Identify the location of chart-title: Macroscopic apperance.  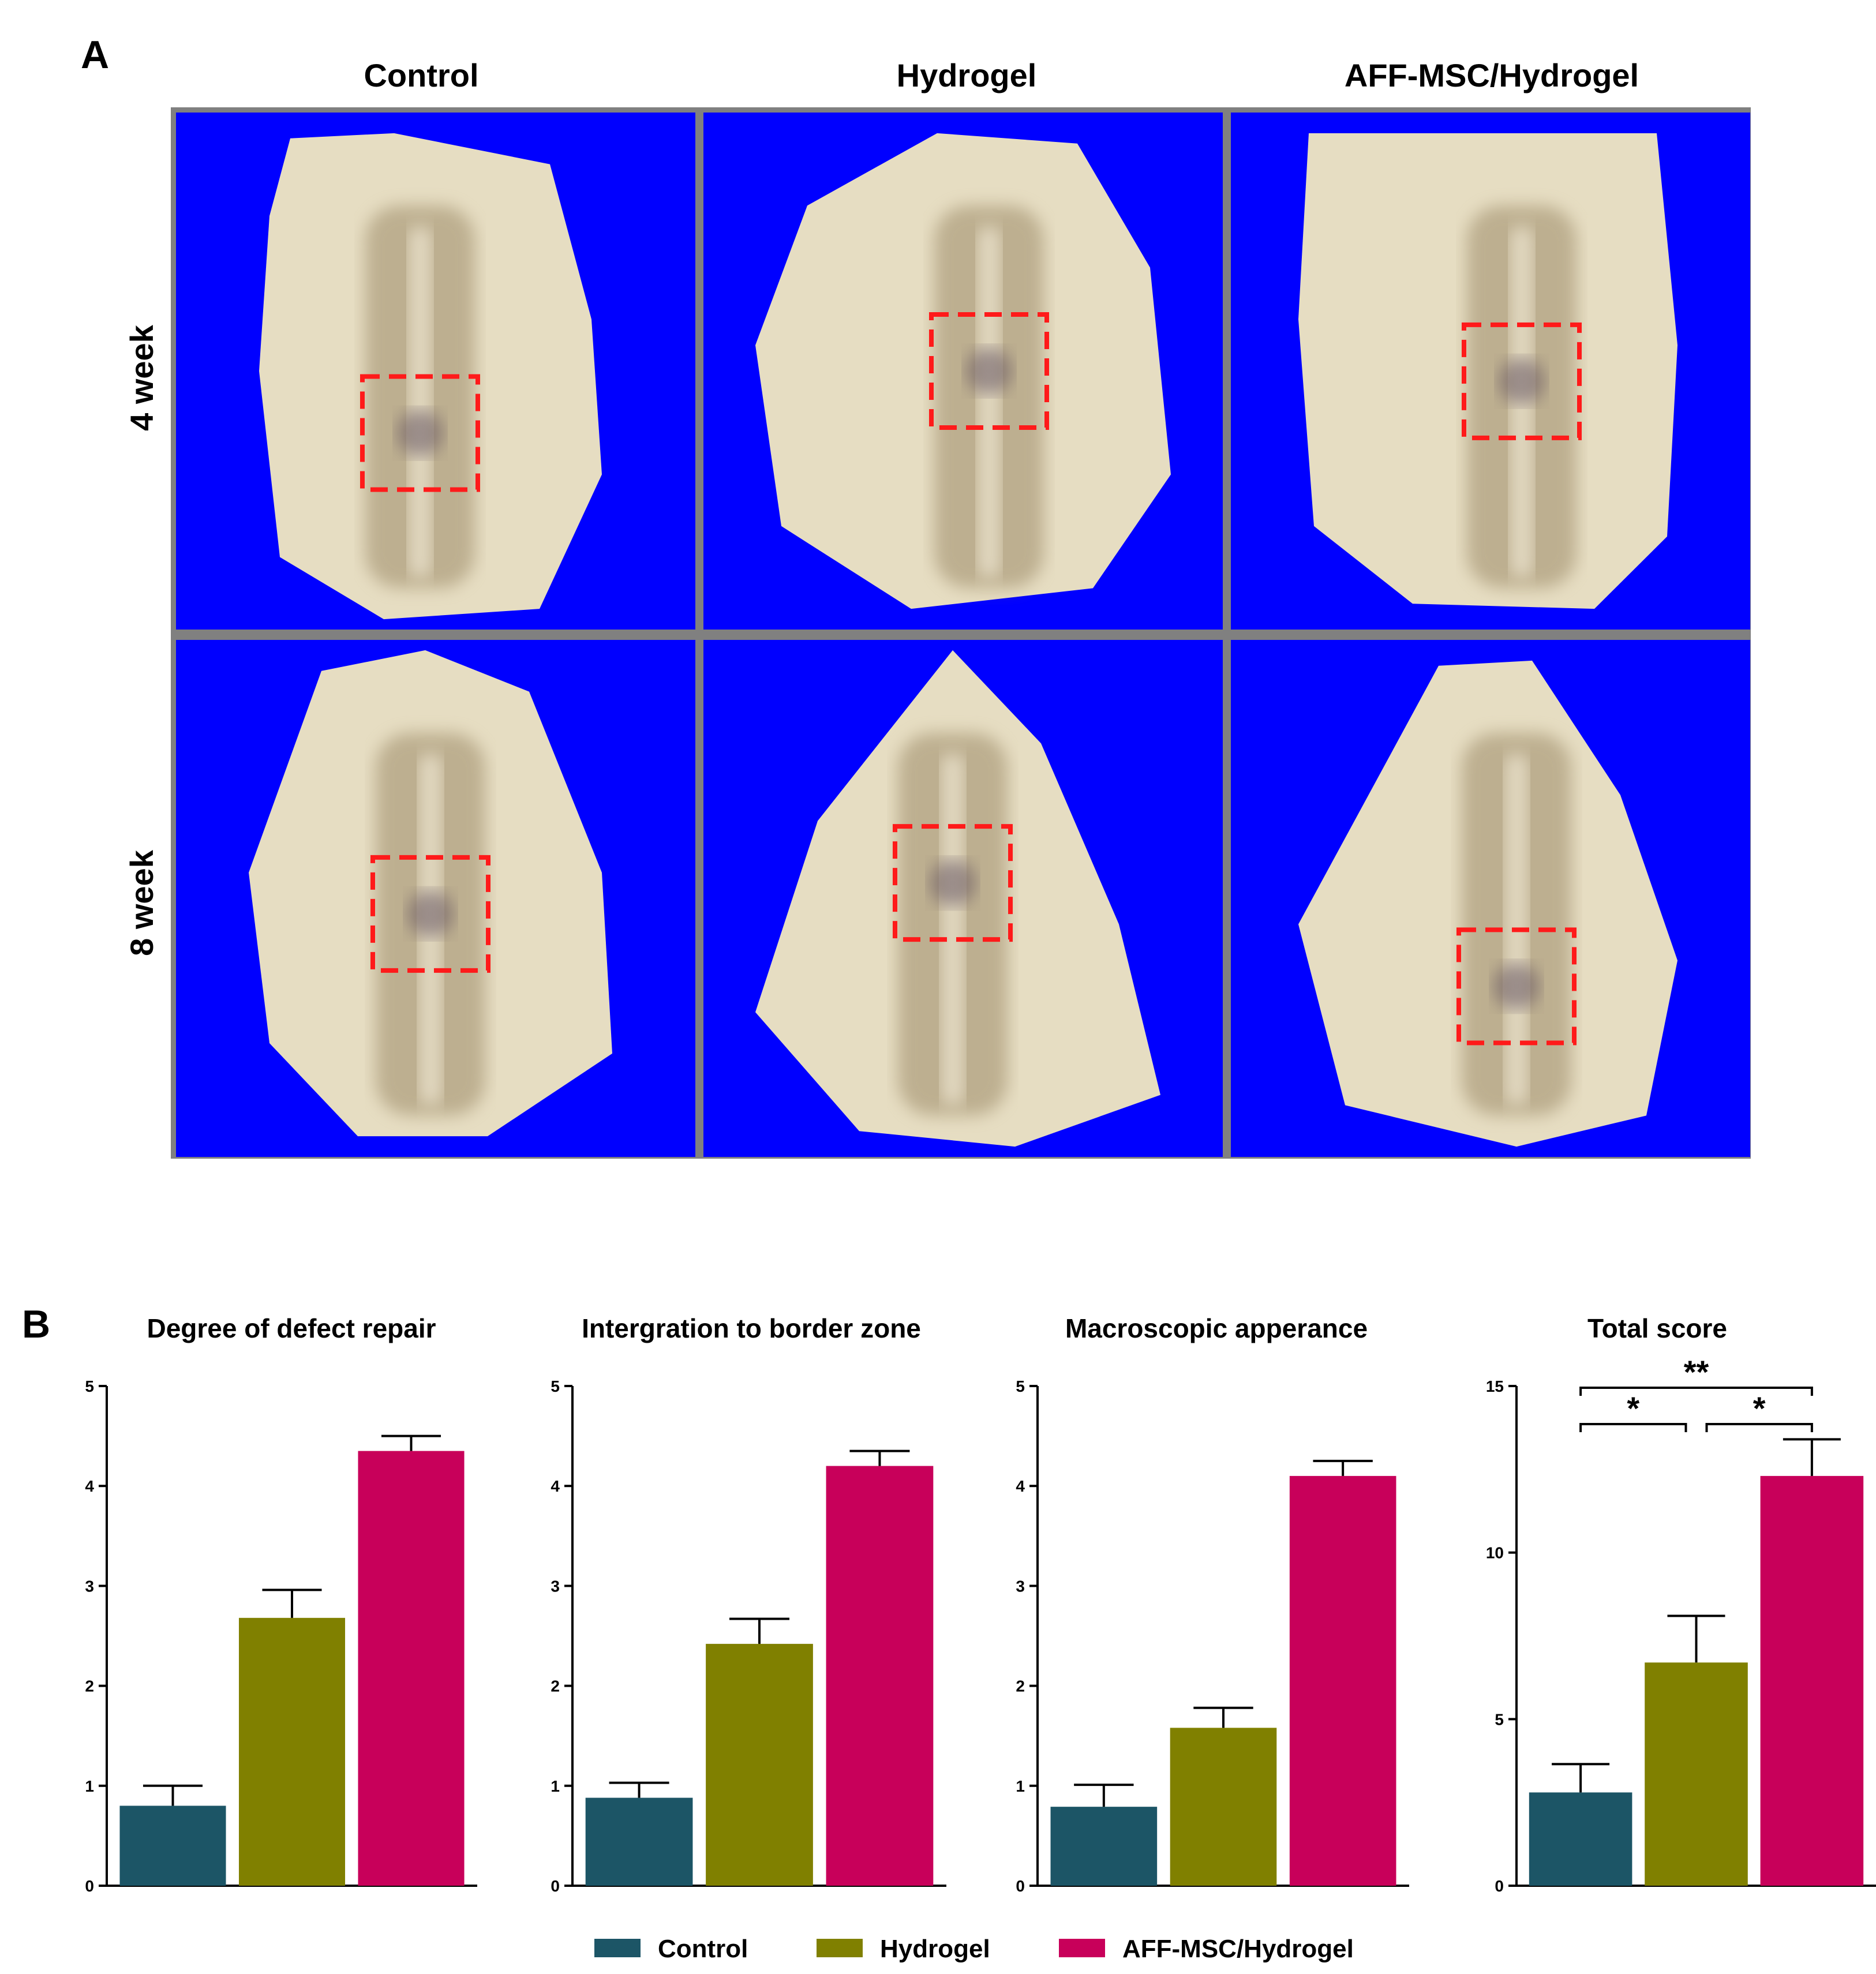
(1216, 1328).